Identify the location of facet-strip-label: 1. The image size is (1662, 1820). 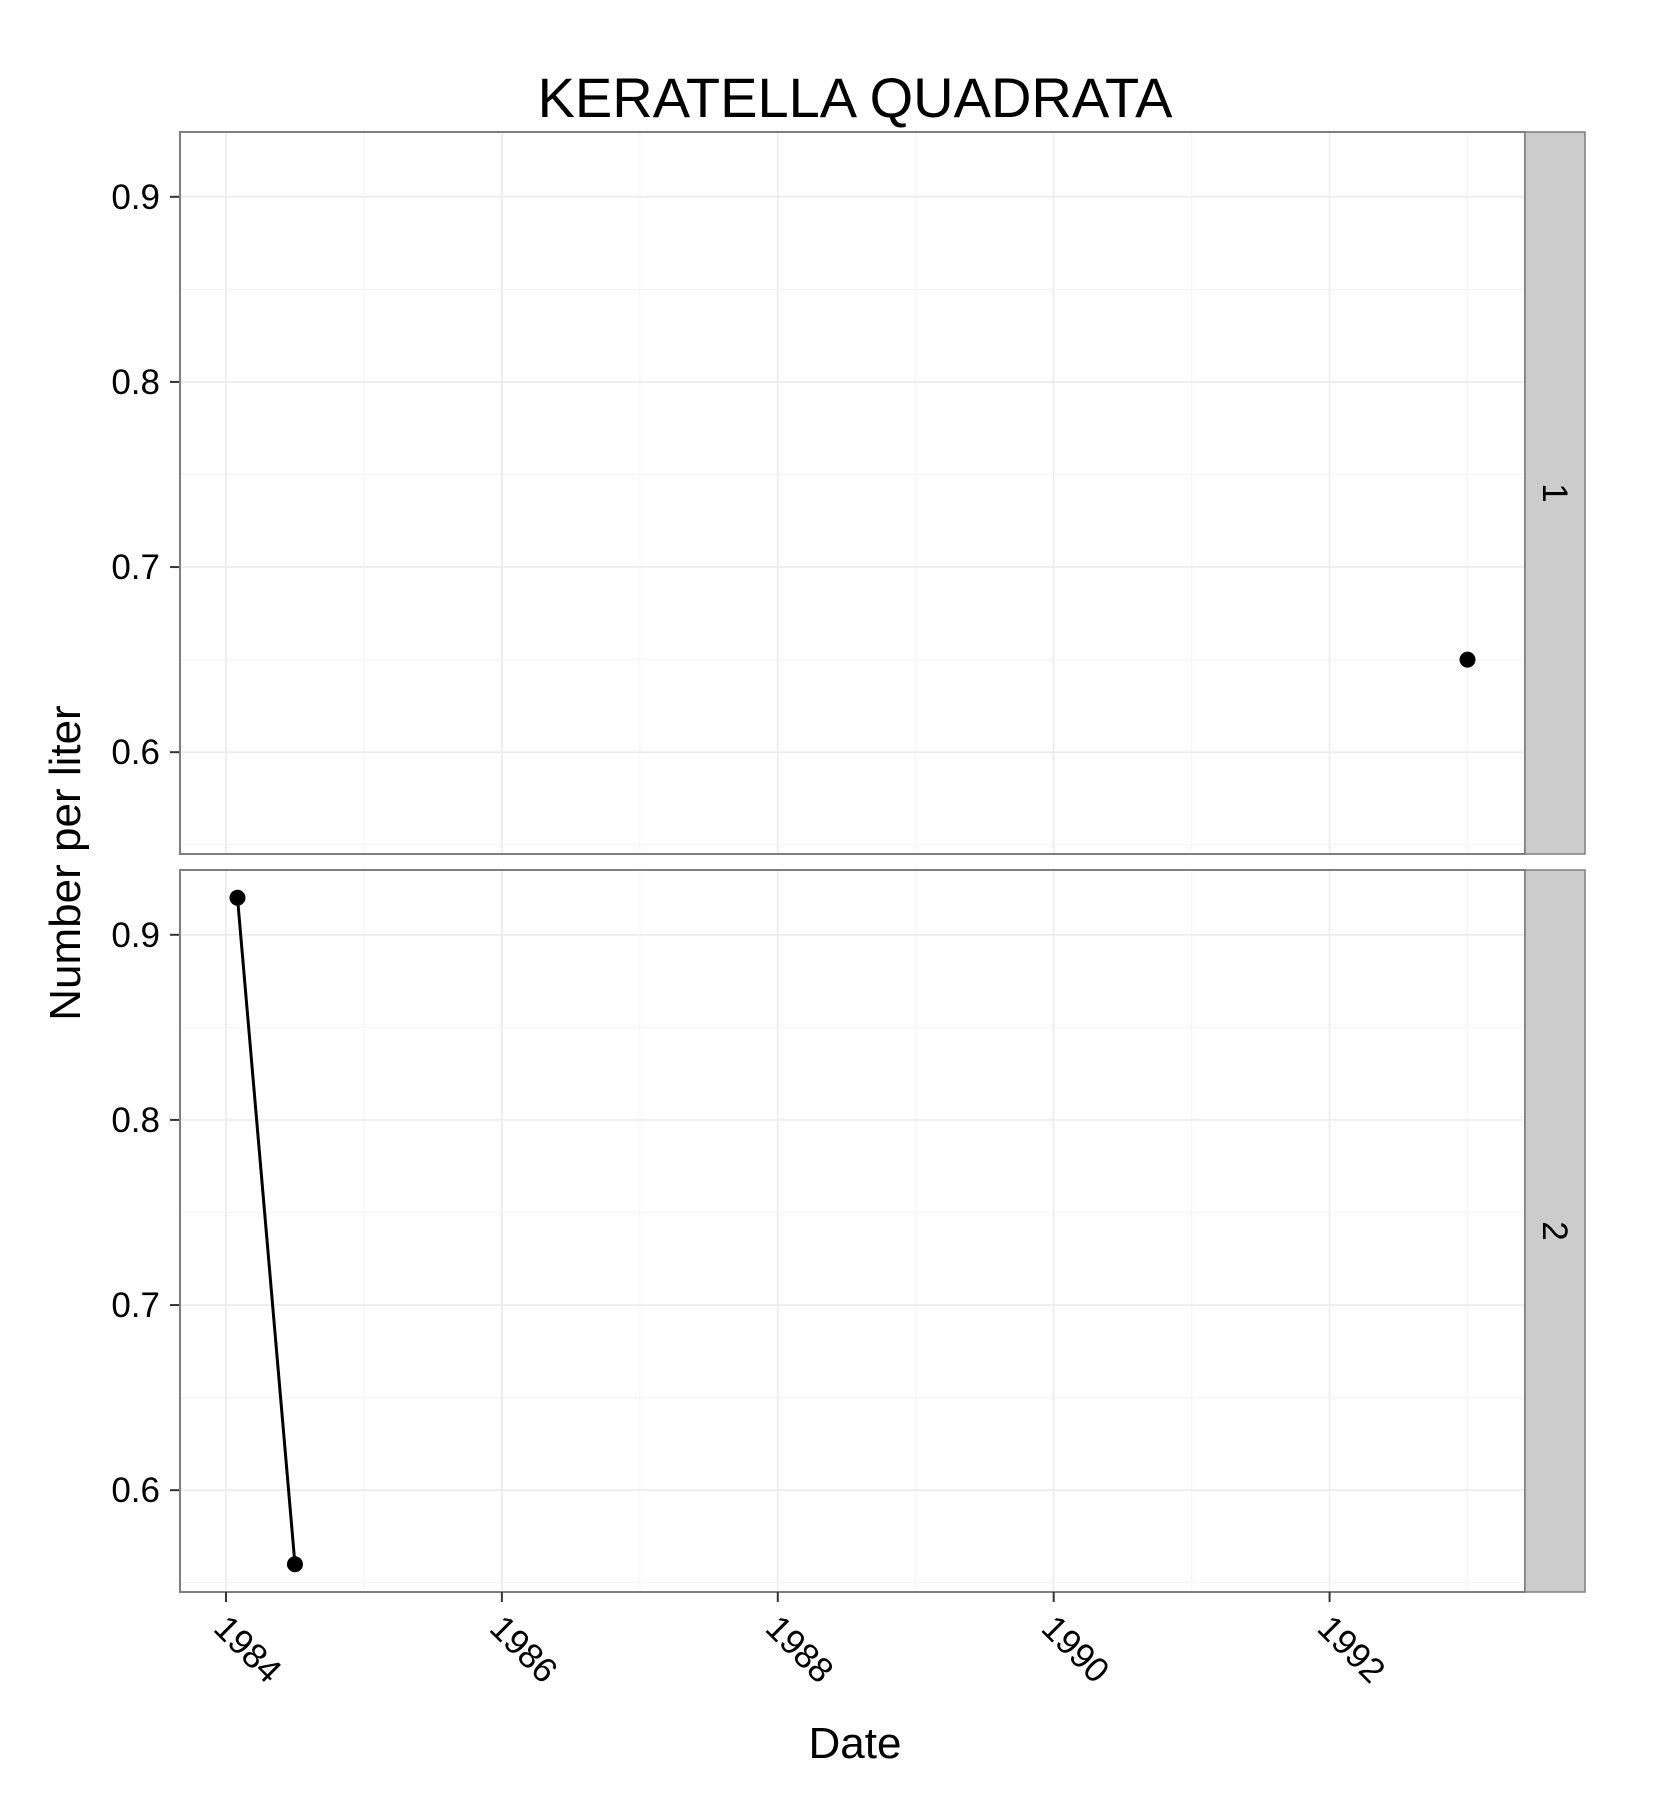
(1554, 492).